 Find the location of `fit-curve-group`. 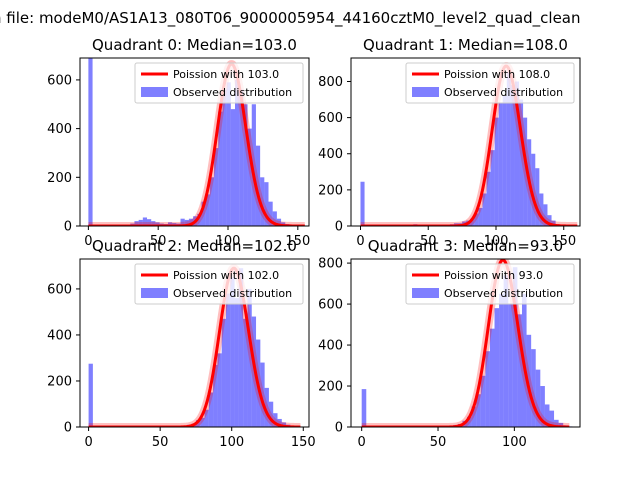

fit-curve-group is located at coordinates (465, 343).